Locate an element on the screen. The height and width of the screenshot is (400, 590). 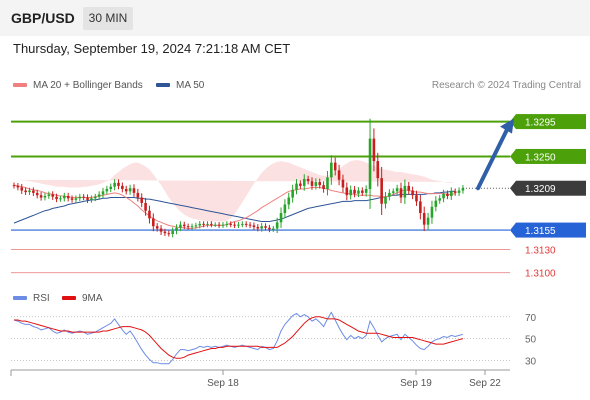
x-tick-label-2: Sep 22 is located at coordinates (485, 383).